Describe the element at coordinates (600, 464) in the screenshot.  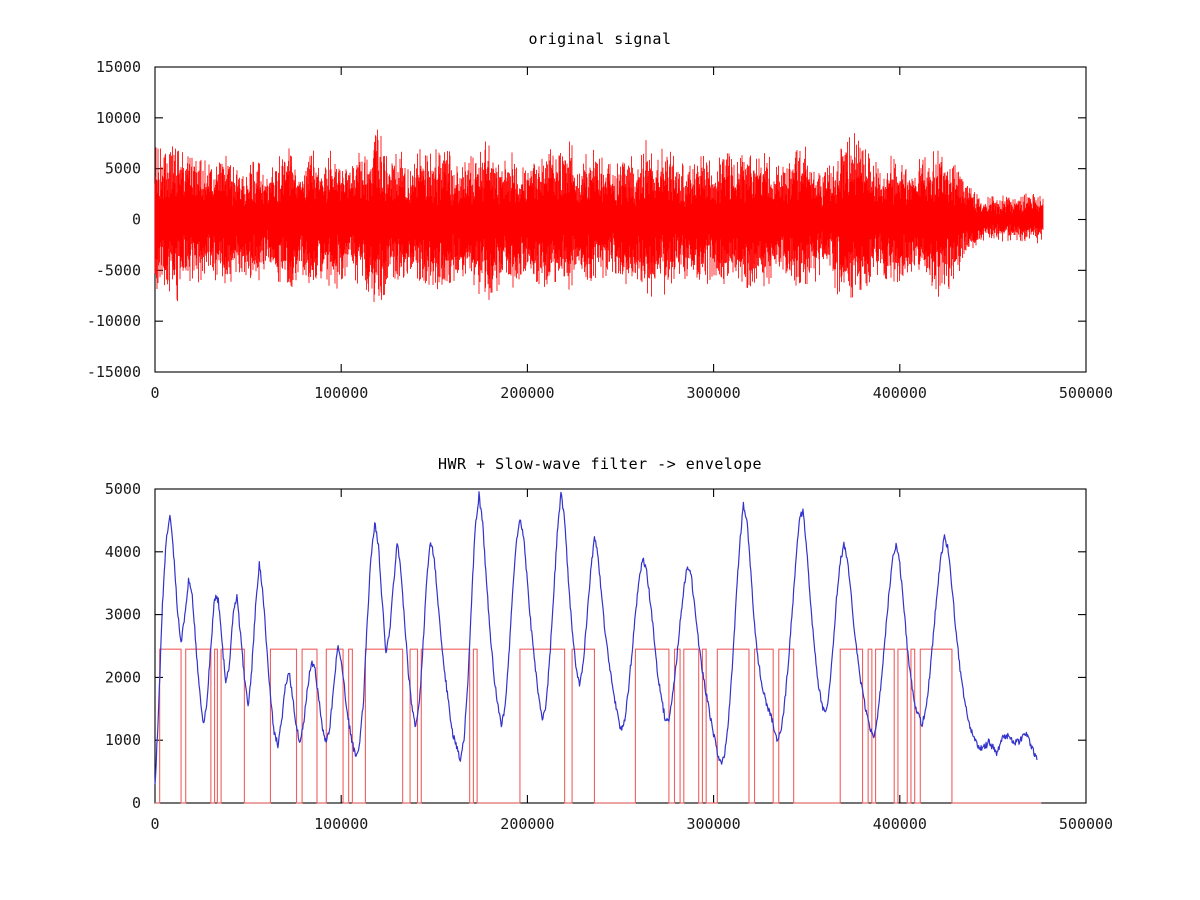
I see `panel-title-envelope: HWR + Slow-wave filter -> envelope` at that location.